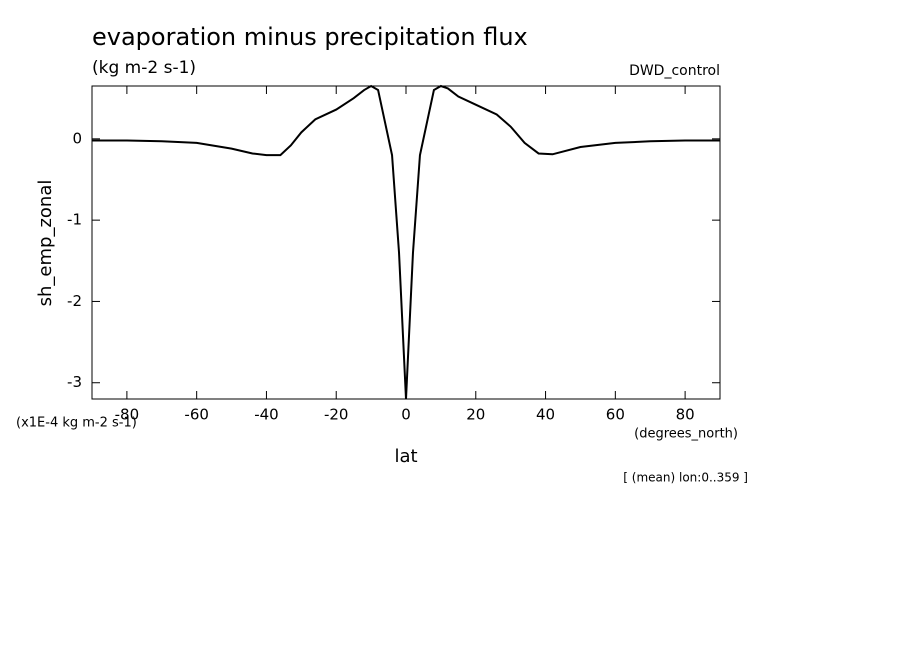 This screenshot has height=658, width=904. What do you see at coordinates (475, 415) in the screenshot?
I see `x-tick-label: 20` at bounding box center [475, 415].